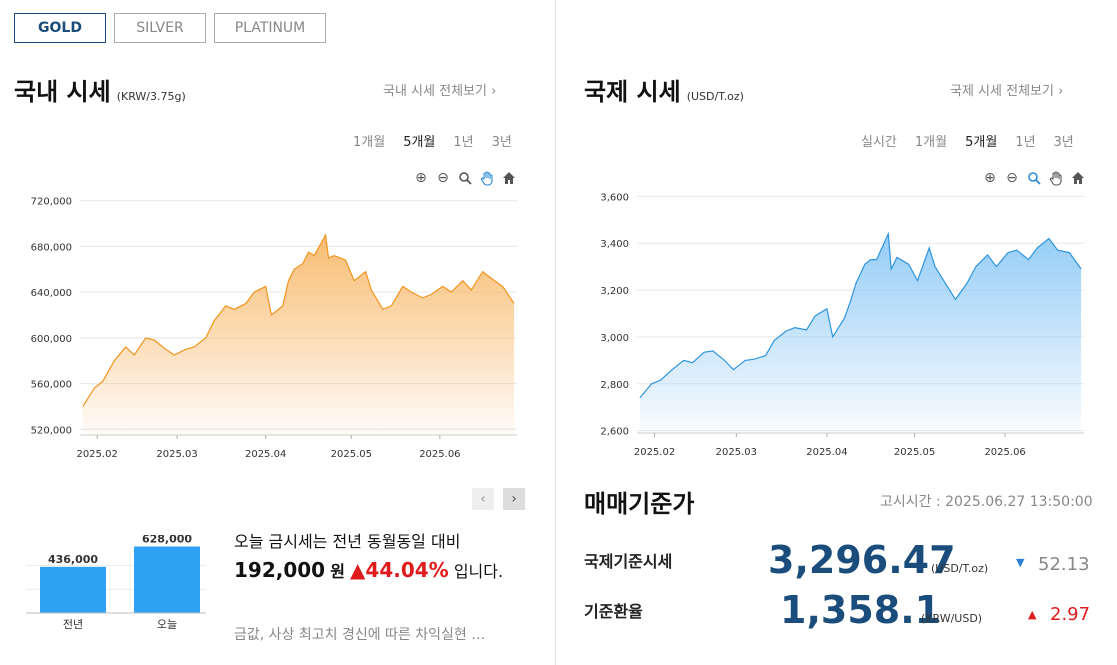  I want to click on compare-amount-unit: 원, so click(337, 571).